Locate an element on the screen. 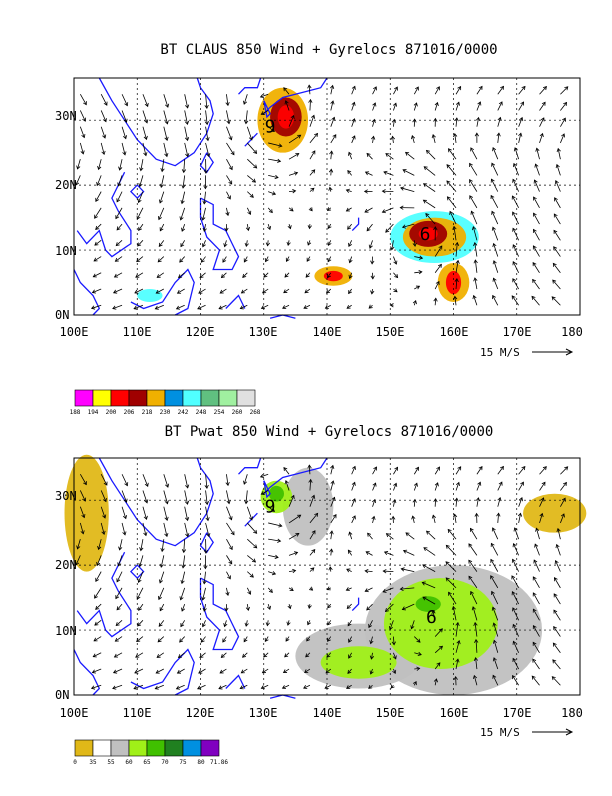 The width and height of the screenshot is (612, 796). y-tick-label: 30N is located at coordinates (66, 496).